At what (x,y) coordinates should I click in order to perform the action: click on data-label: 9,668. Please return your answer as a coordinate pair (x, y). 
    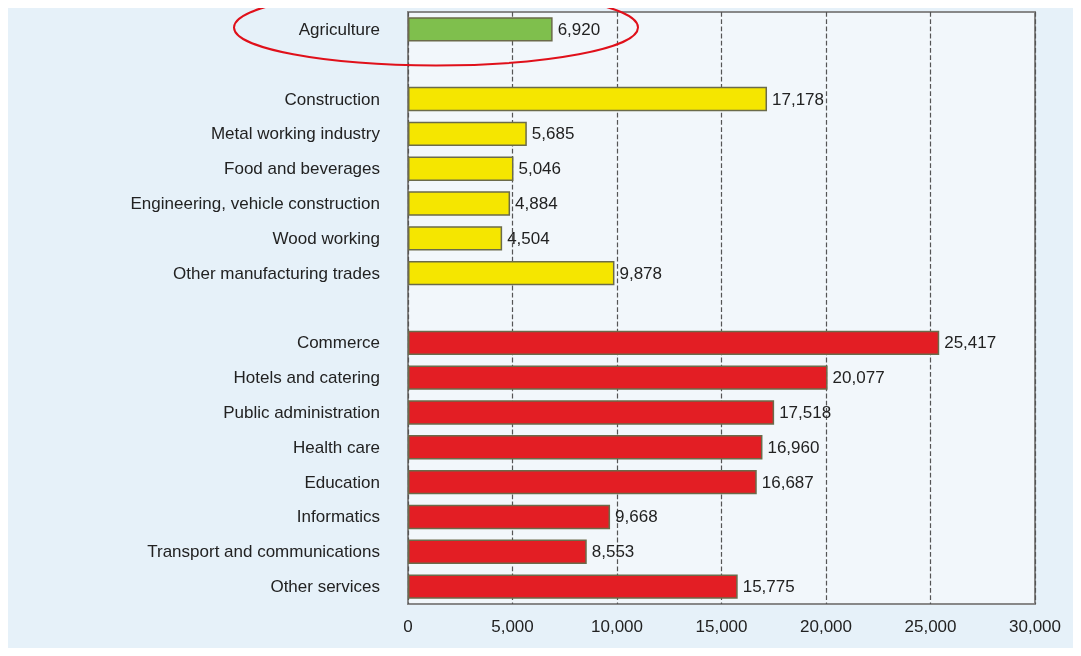
    Looking at the image, I should click on (636, 517).